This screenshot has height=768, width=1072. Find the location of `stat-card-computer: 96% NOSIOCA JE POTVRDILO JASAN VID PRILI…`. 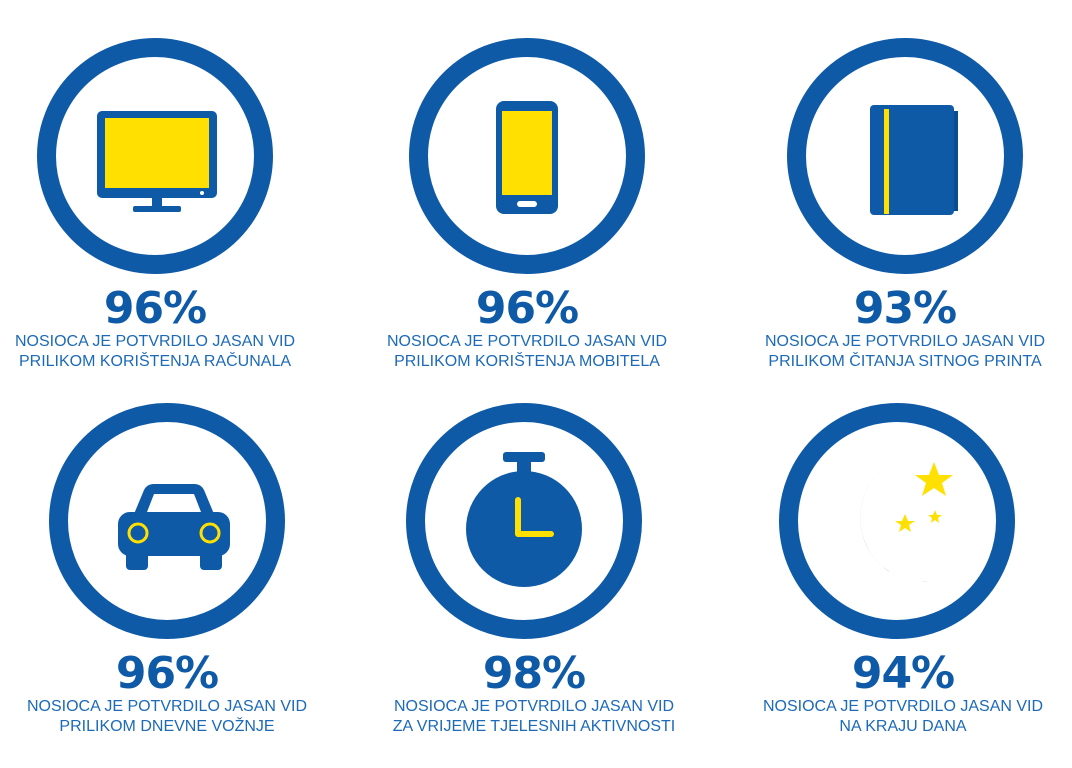

stat-card-computer: 96% NOSIOCA JE POTVRDILO JASAN VID PRILI… is located at coordinates (167, 218).